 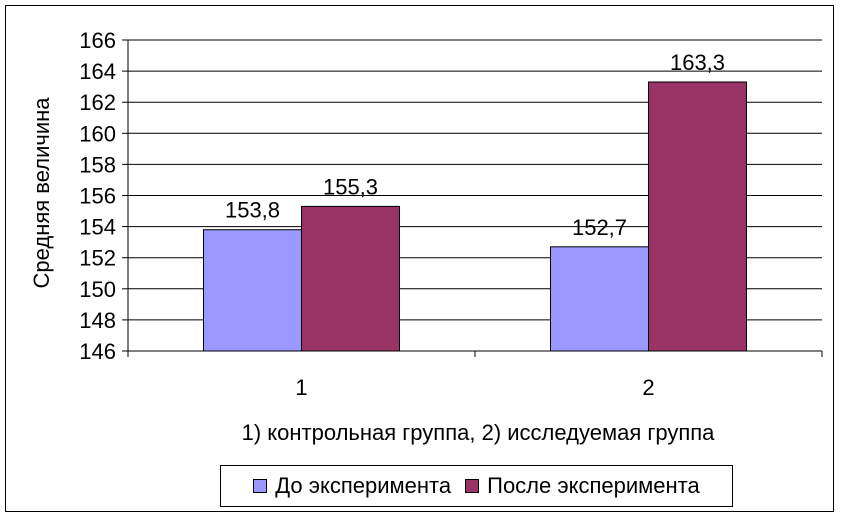 What do you see at coordinates (97, 258) in the screenshot?
I see `y-tick-label: 152` at bounding box center [97, 258].